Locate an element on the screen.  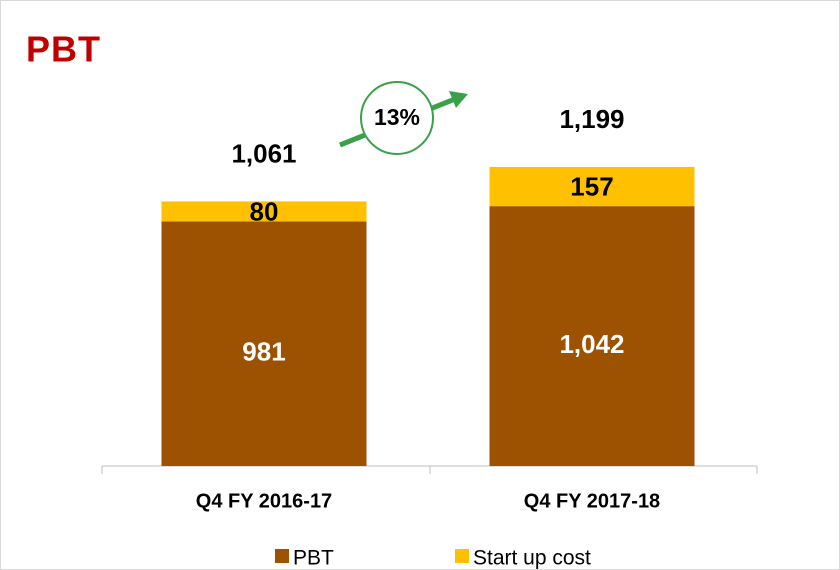
value-label: 80 is located at coordinates (264, 211).